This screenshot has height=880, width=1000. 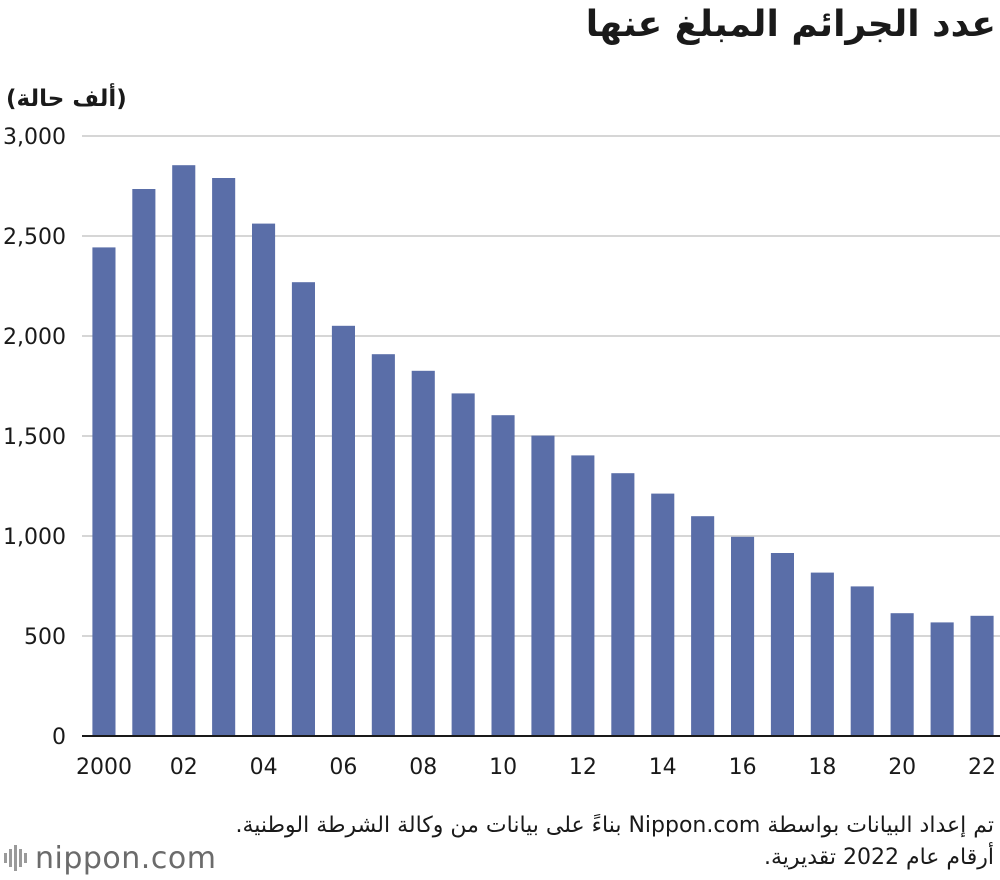 What do you see at coordinates (536, 767) in the screenshot?
I see `x-axis-ticks: 2000 02 04 06 08 10 12 14 16 18 20 22` at bounding box center [536, 767].